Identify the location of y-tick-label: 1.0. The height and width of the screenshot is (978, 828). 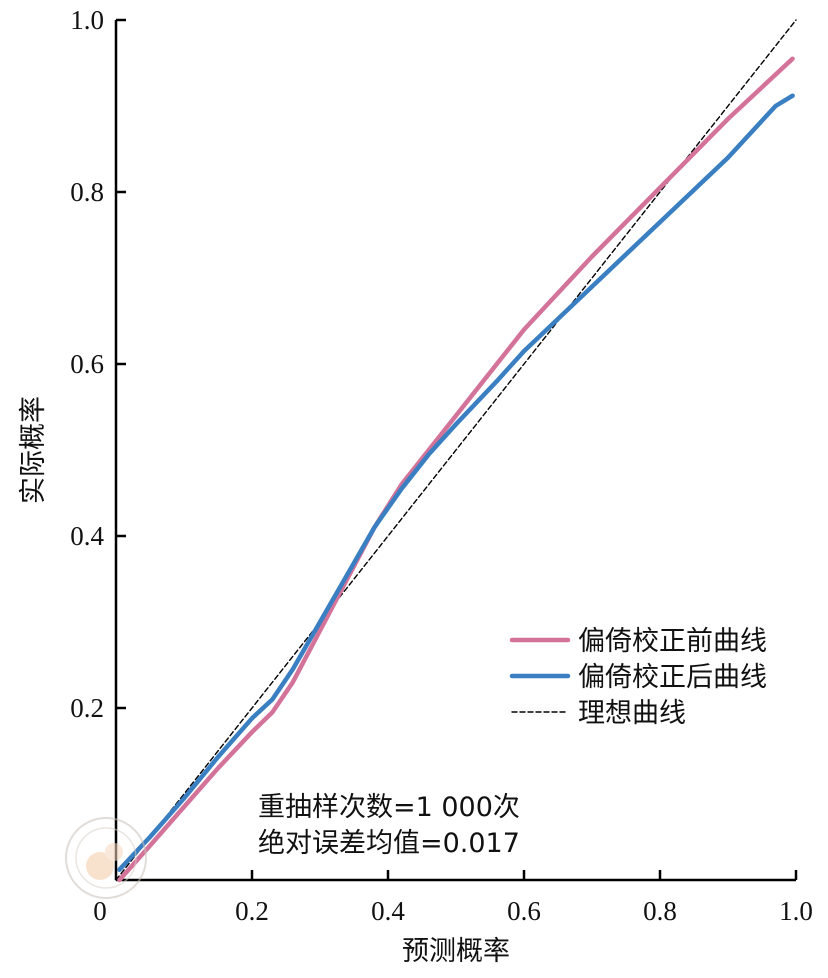
(87, 20).